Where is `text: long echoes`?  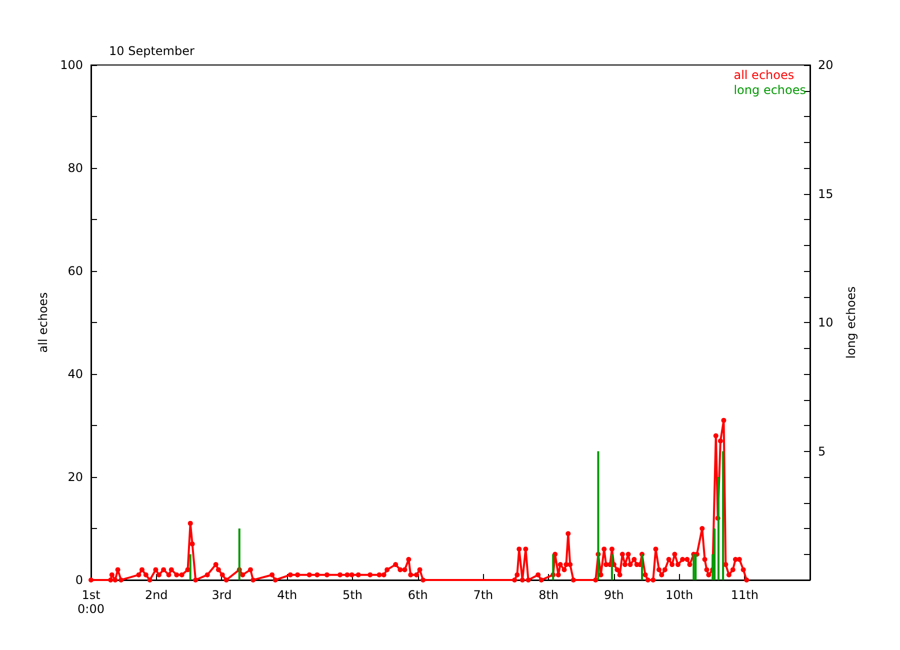
text: long echoes is located at coordinates (770, 90).